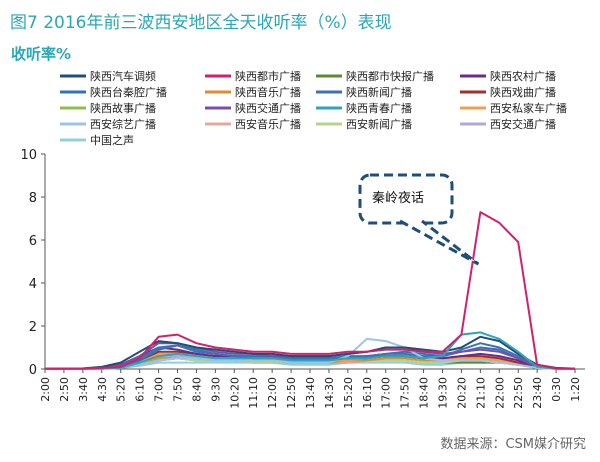  I want to click on legend-label: 西安私家车广播, so click(528, 108).